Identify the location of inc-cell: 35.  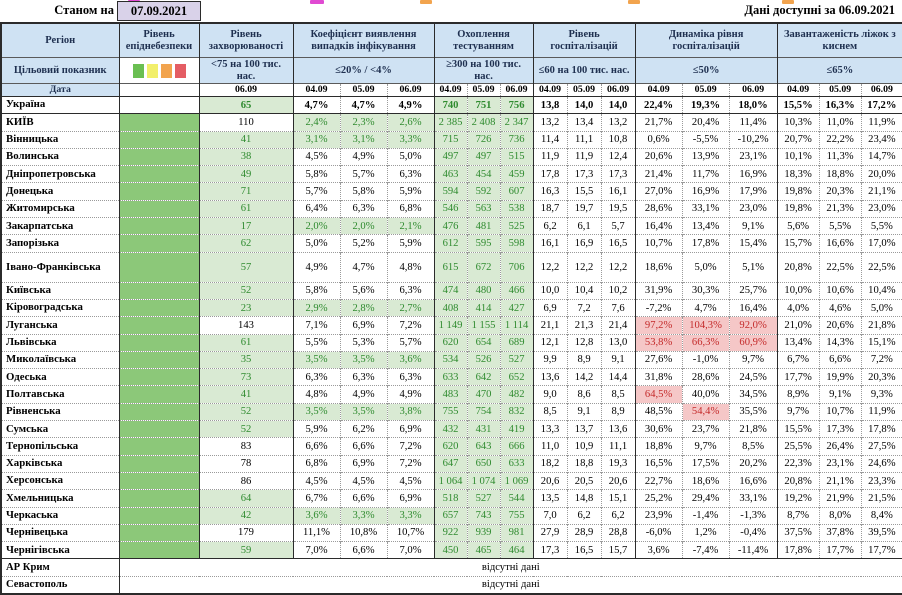
(245, 359).